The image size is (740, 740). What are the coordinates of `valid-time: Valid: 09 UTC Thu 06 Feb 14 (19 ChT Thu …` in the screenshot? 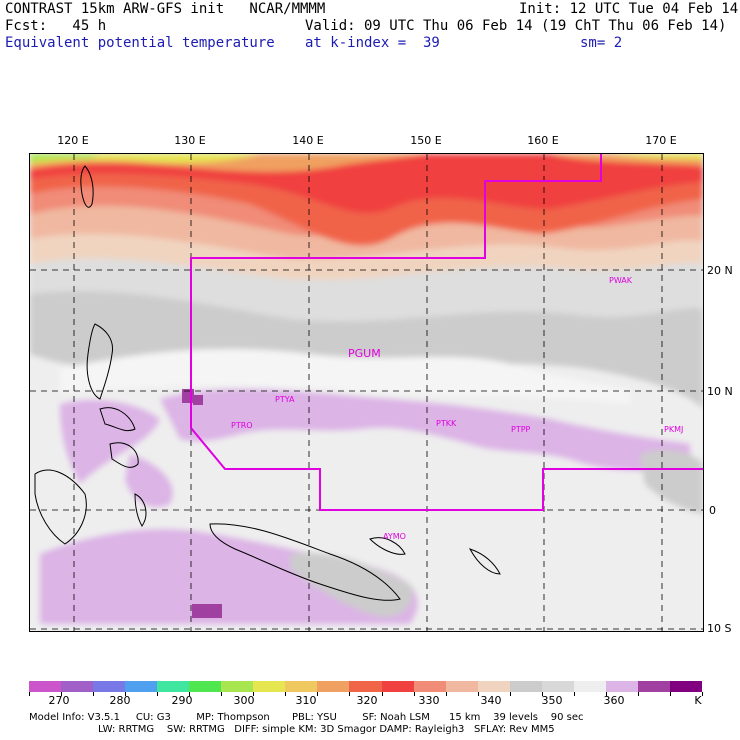 It's located at (516, 26).